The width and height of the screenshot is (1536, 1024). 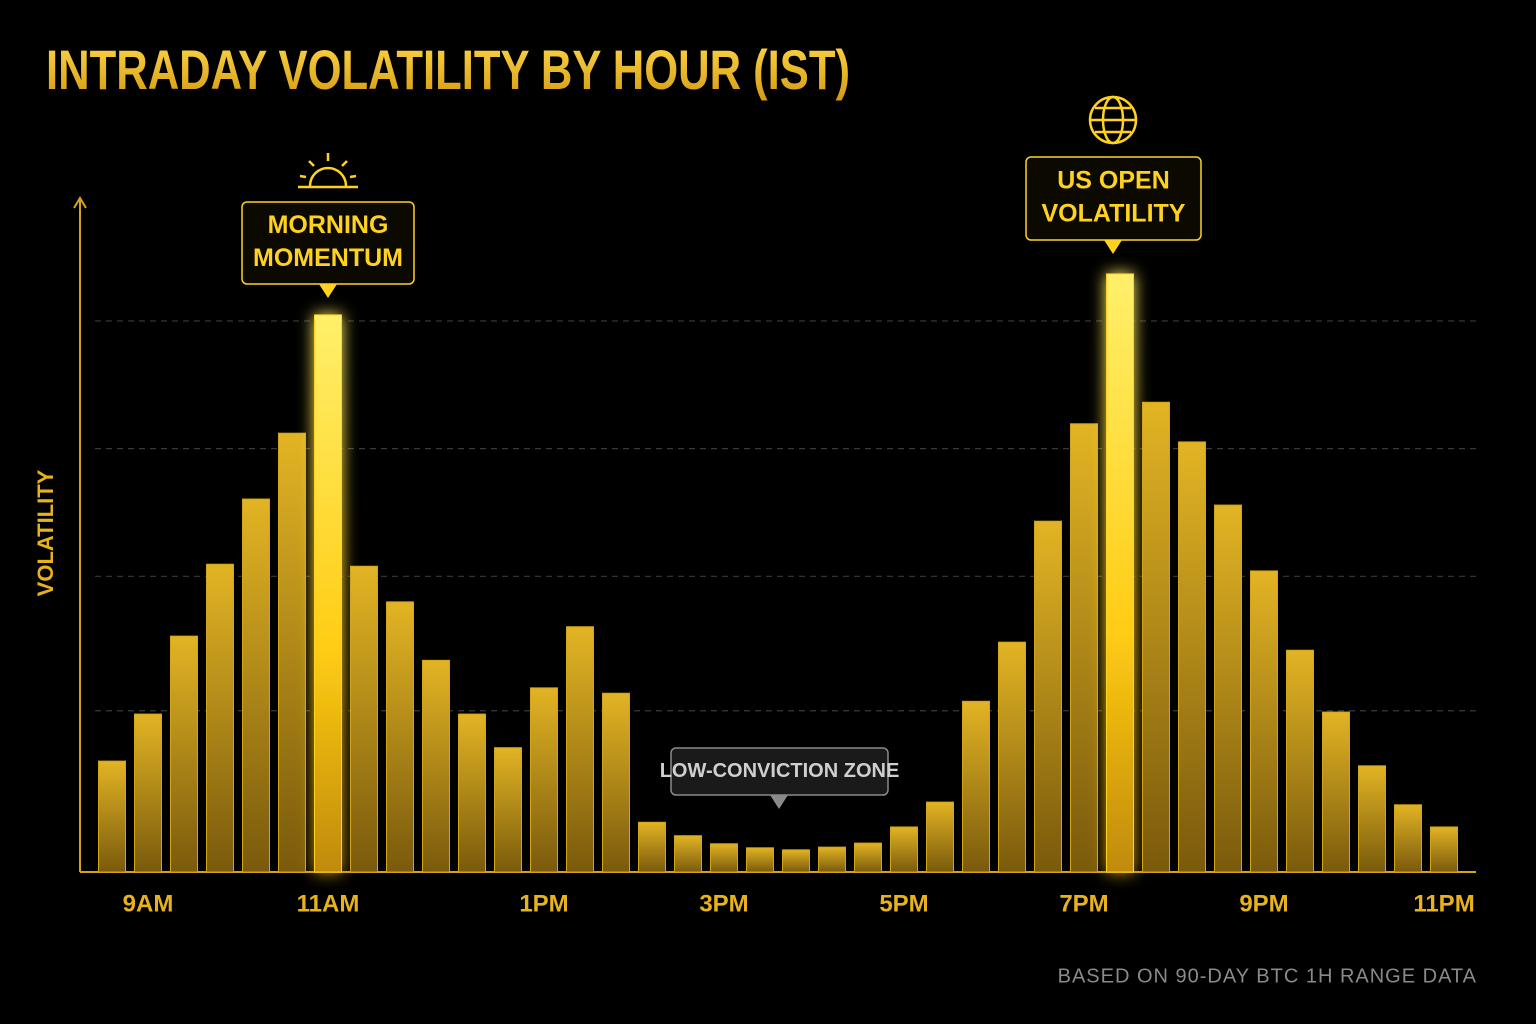 I want to click on x-tick-label: 11AM, so click(x=328, y=903).